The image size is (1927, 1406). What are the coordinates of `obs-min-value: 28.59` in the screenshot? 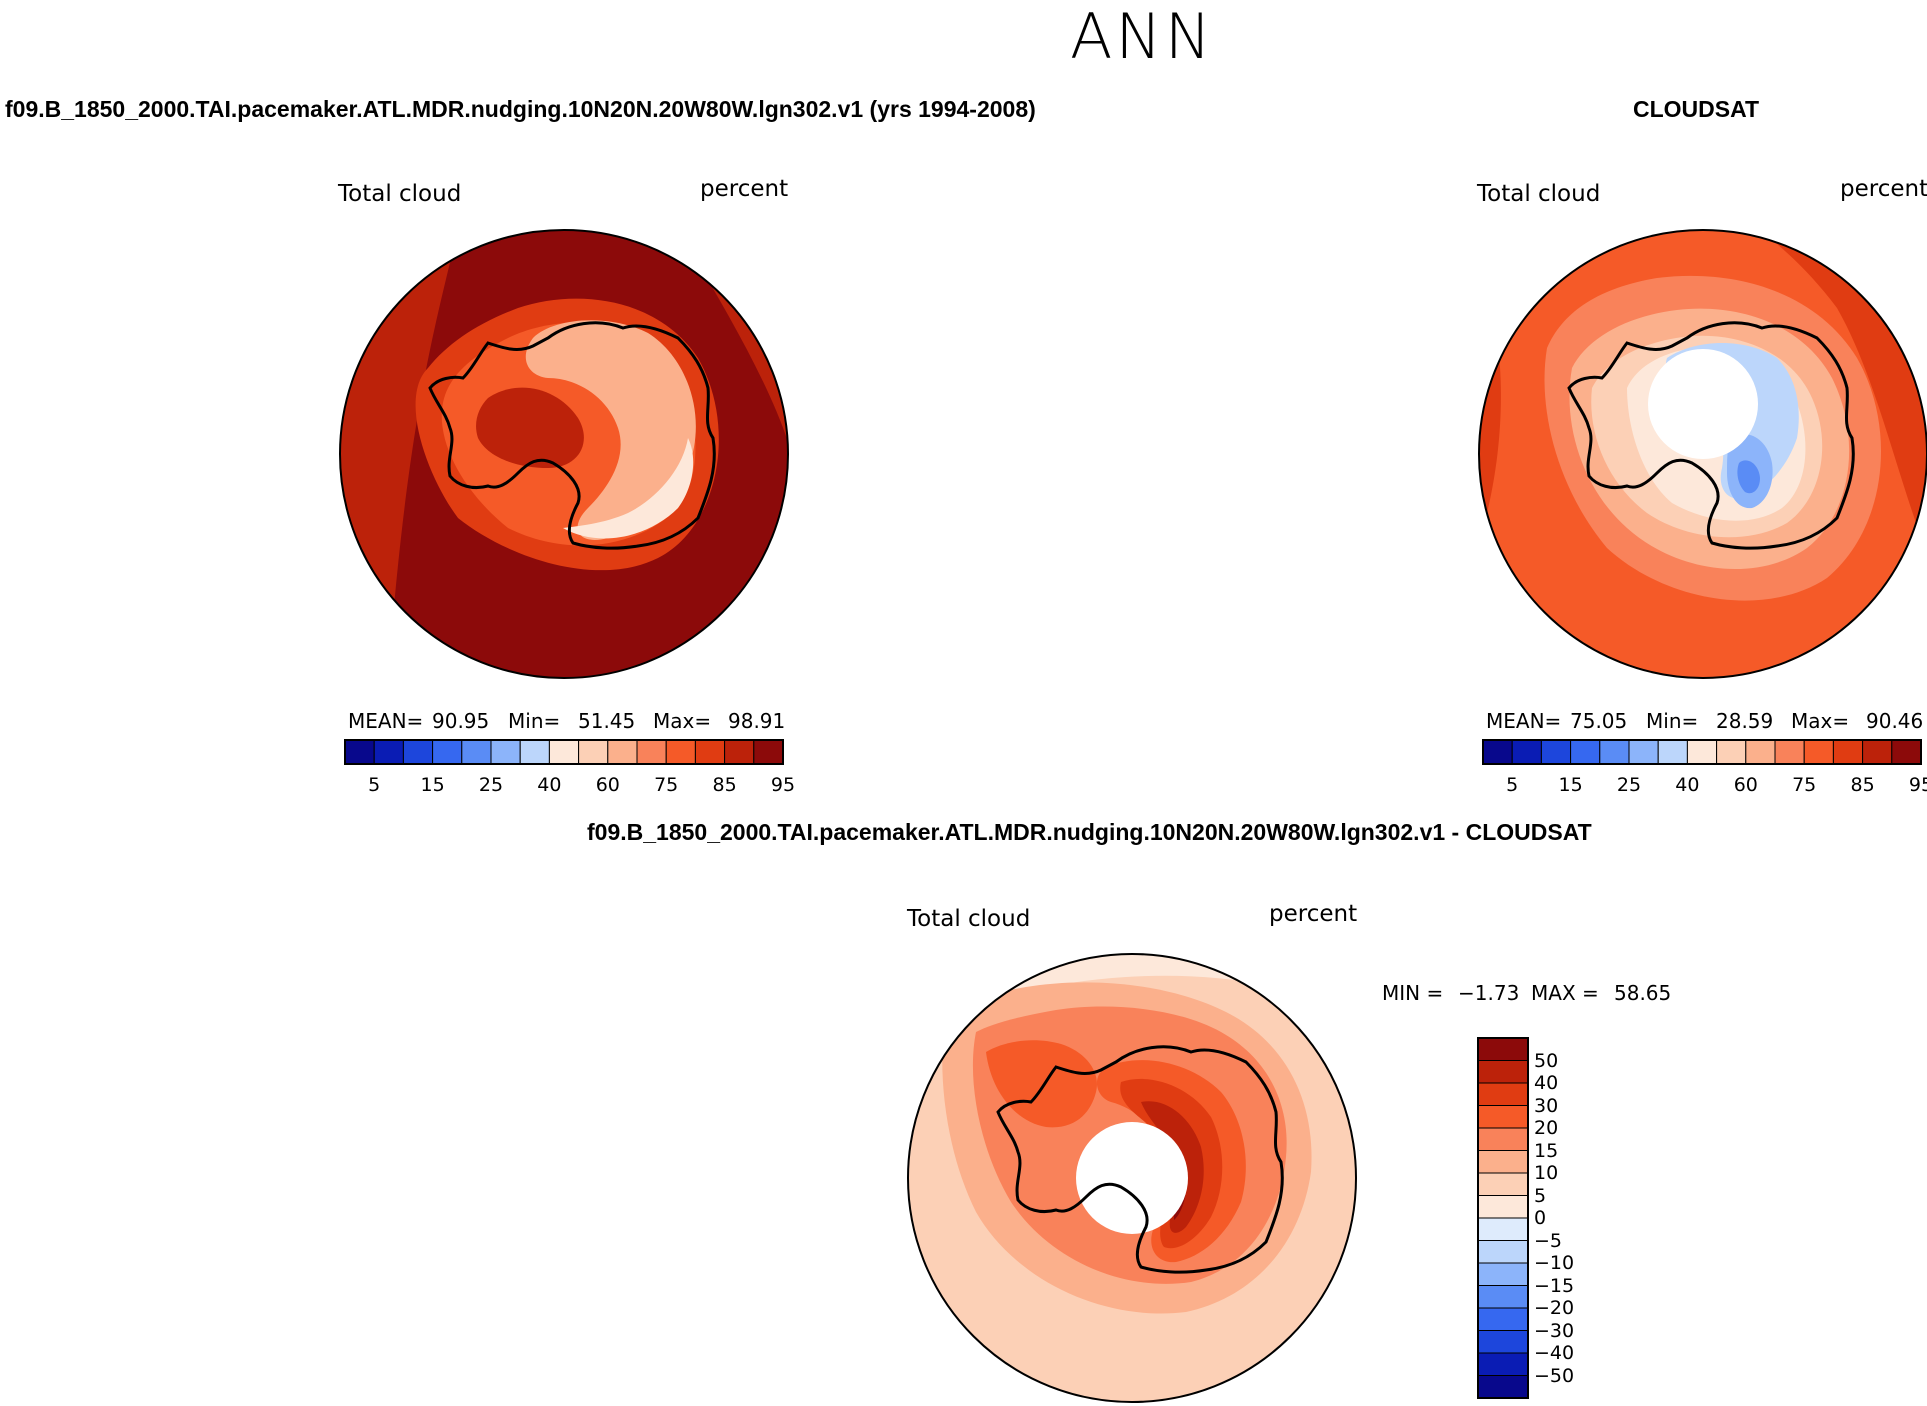 It's located at (1745, 721).